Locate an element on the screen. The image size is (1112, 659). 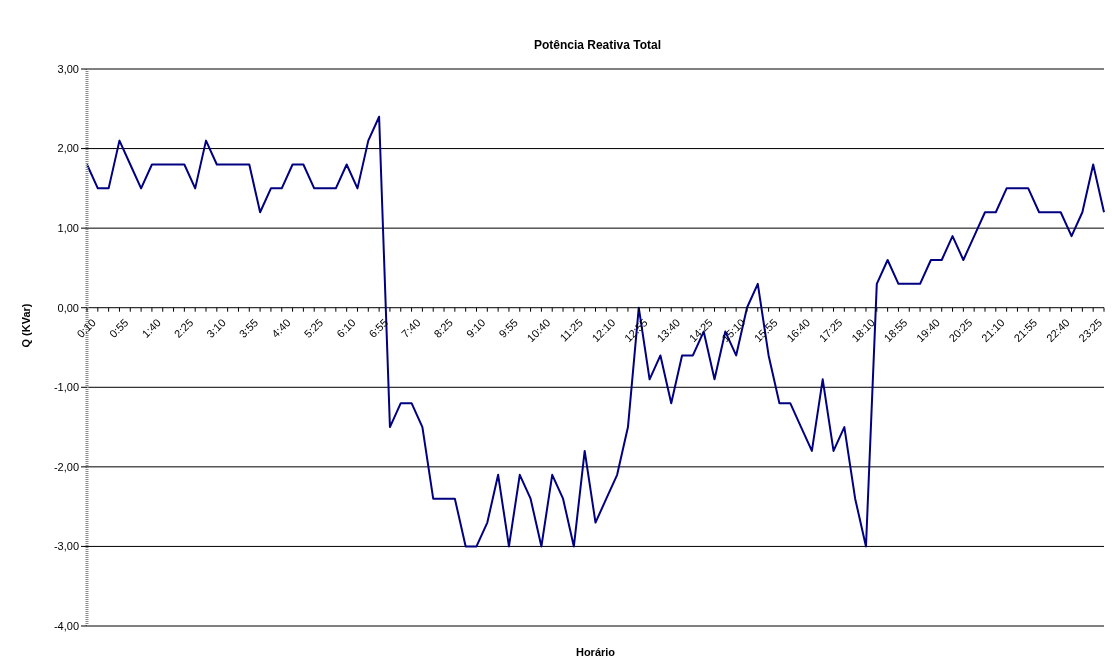
chart-title: Potência Reativa Total is located at coordinates (597, 45).